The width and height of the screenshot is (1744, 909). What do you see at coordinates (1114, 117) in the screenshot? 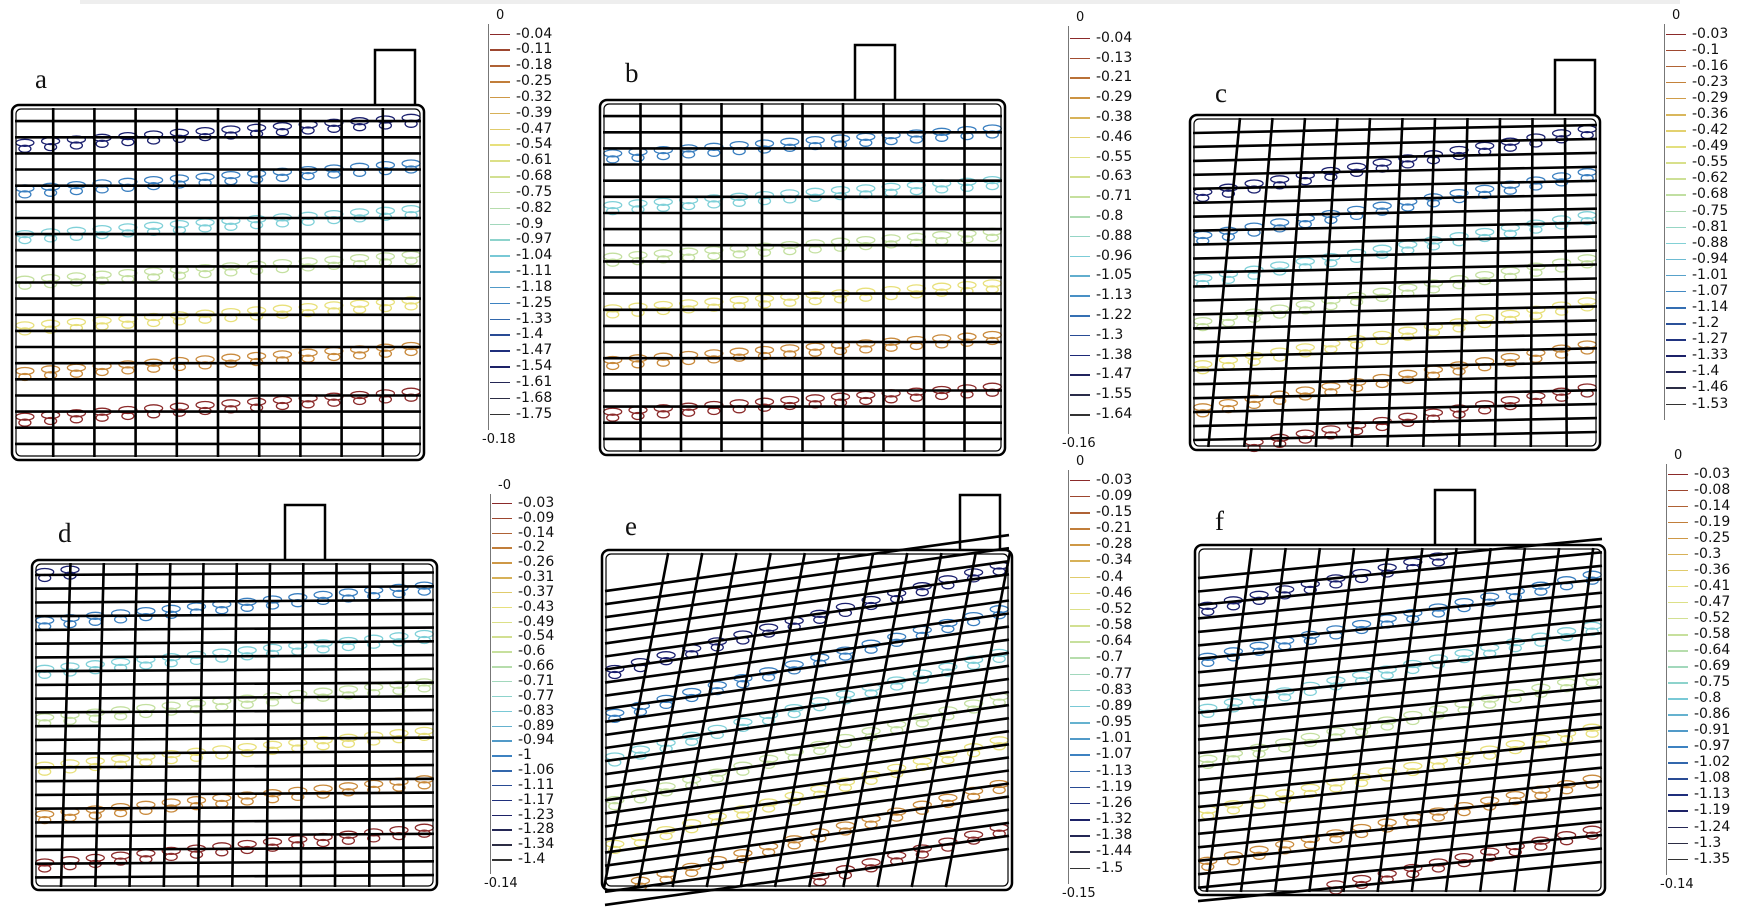
I see `legend-value: -0.38` at bounding box center [1114, 117].